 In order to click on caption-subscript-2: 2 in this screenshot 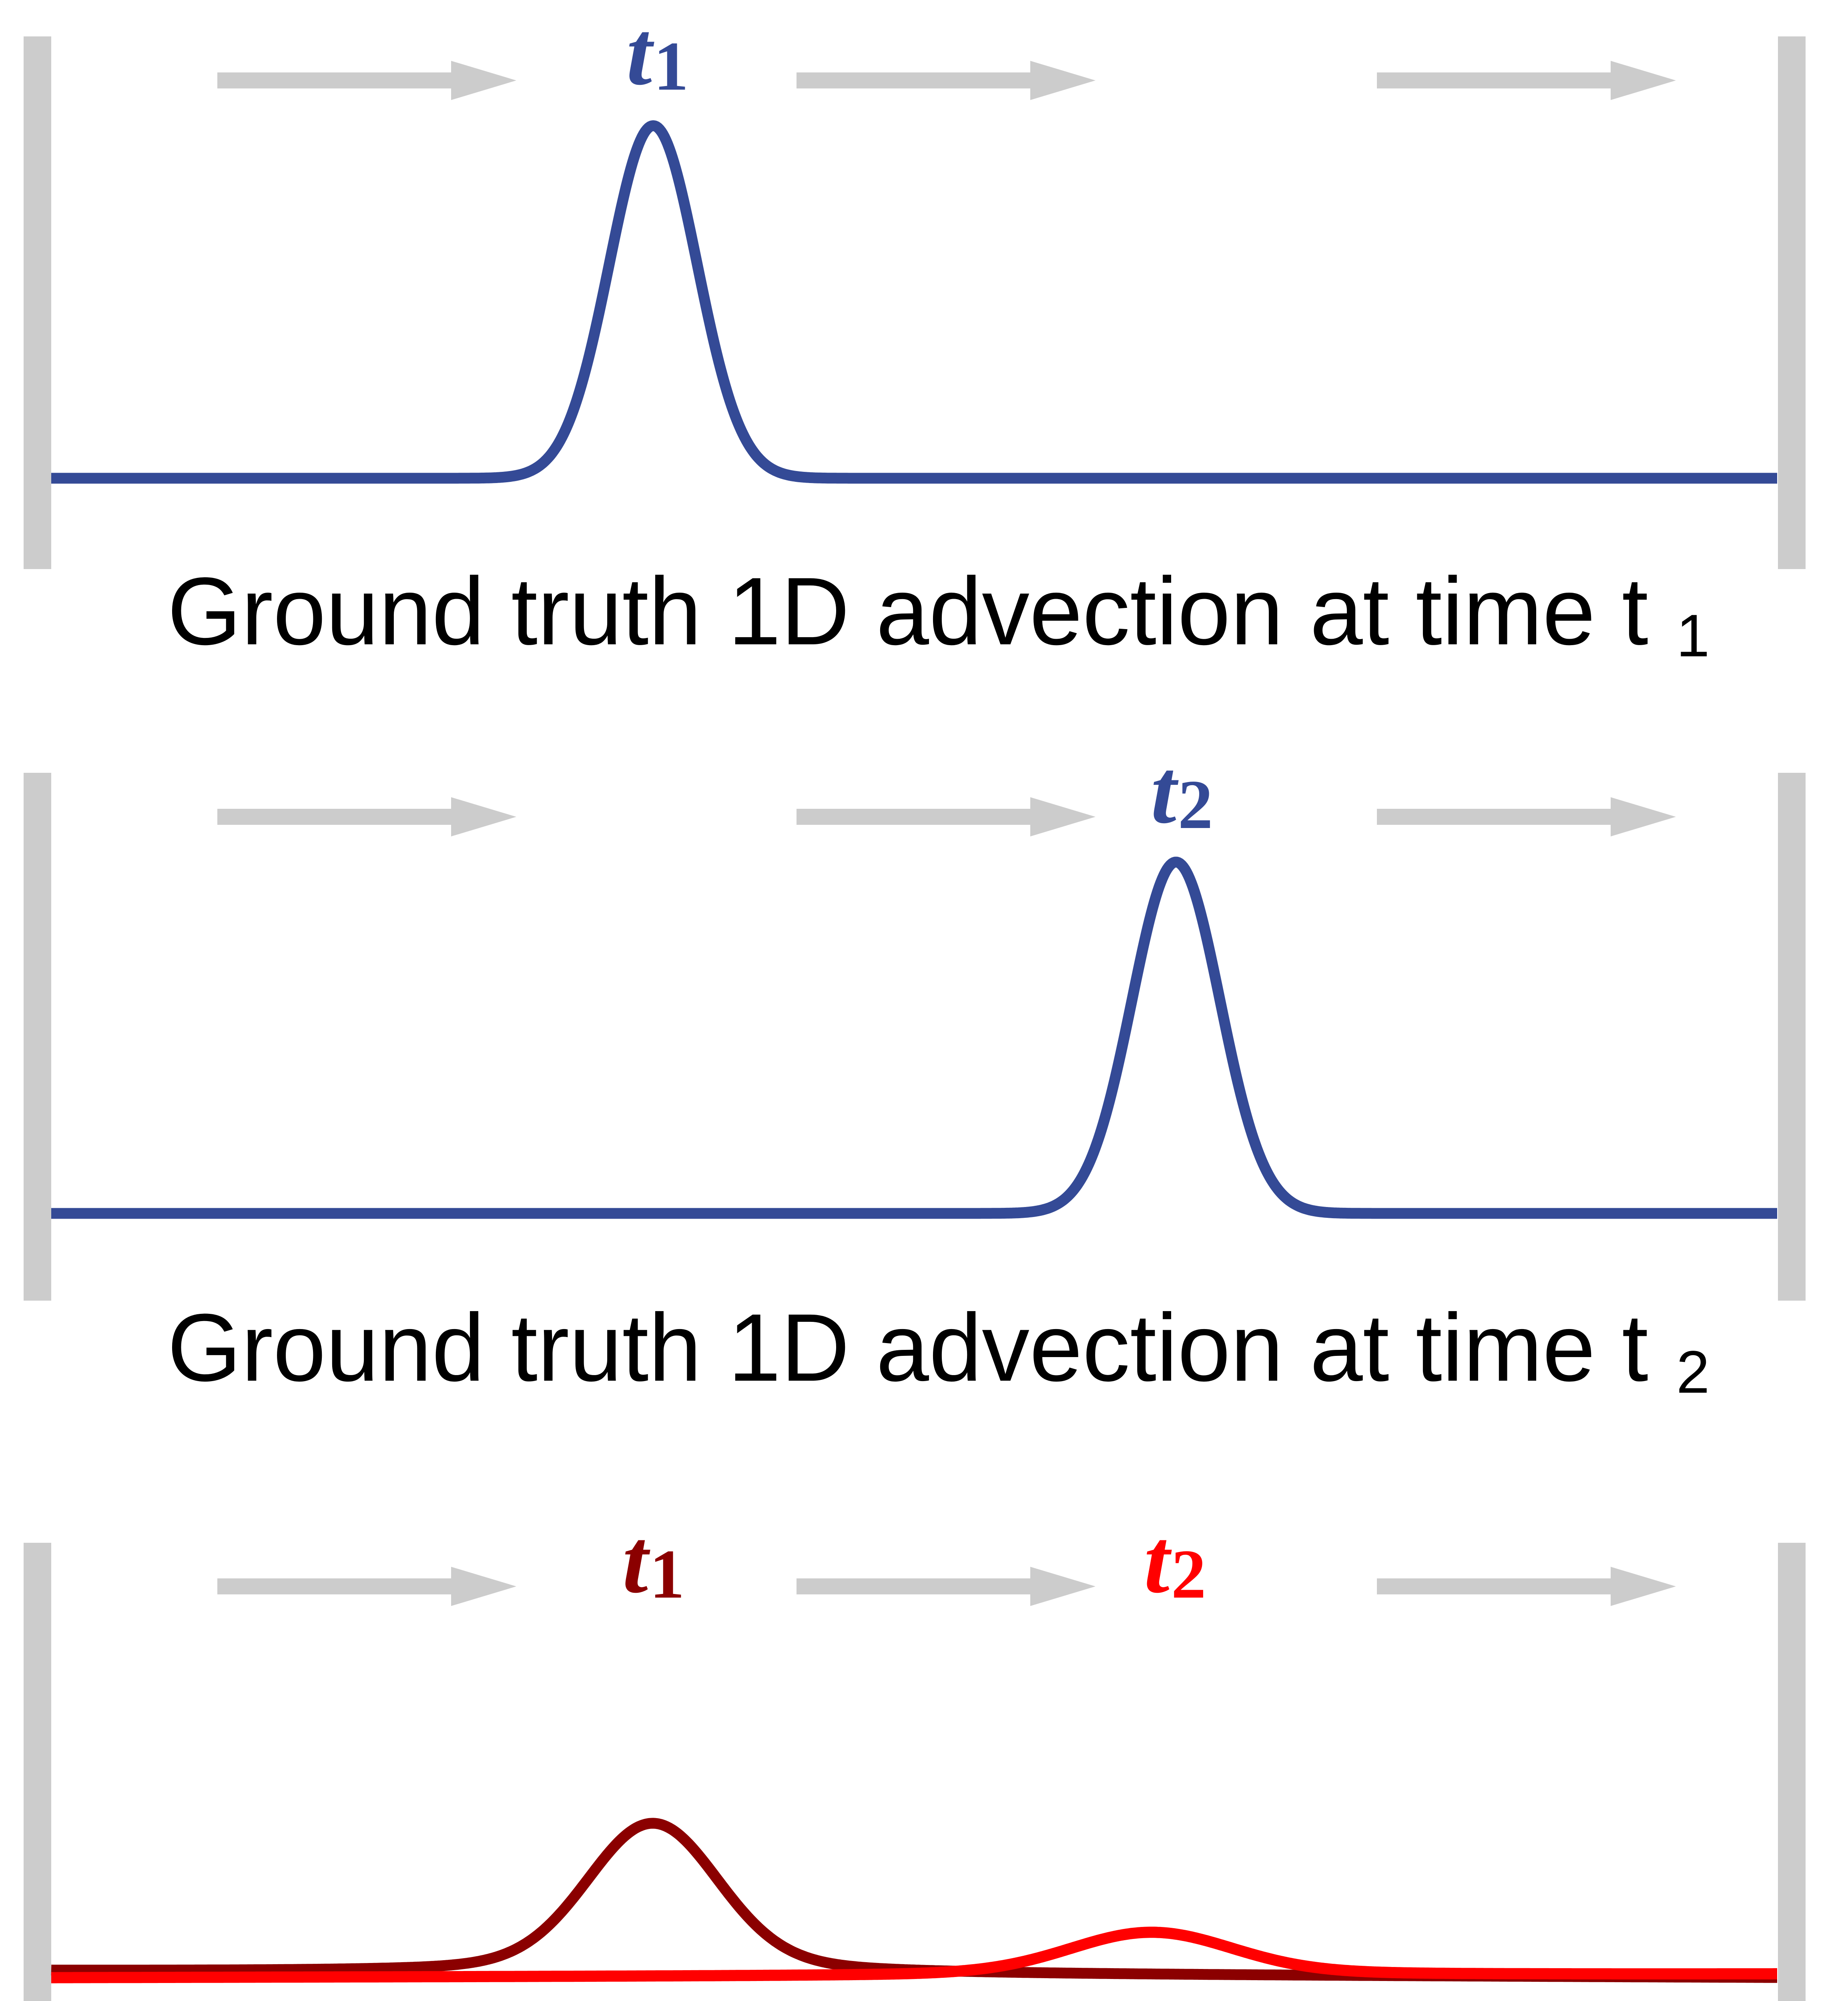, I will do `click(1693, 1372)`.